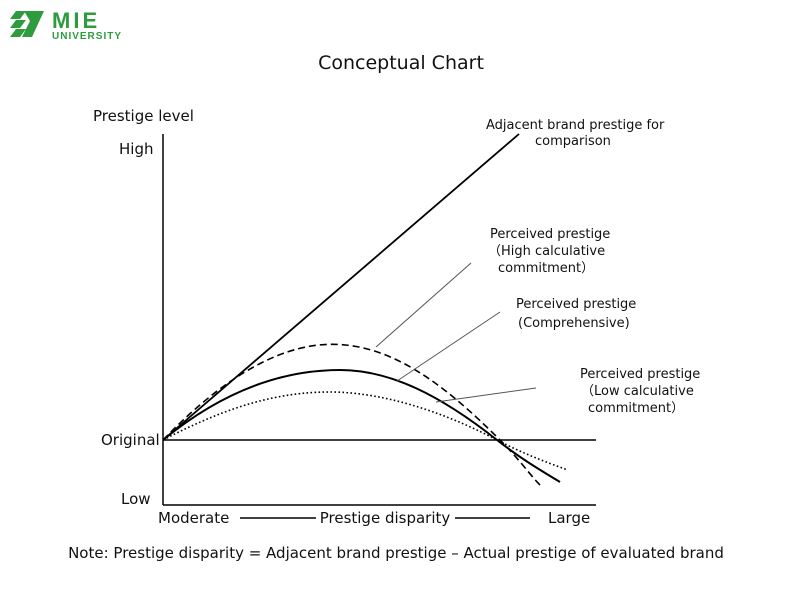 This screenshot has height=599, width=800. Describe the element at coordinates (636, 408) in the screenshot. I see `callout-low-calc-line3: commitment）` at that location.